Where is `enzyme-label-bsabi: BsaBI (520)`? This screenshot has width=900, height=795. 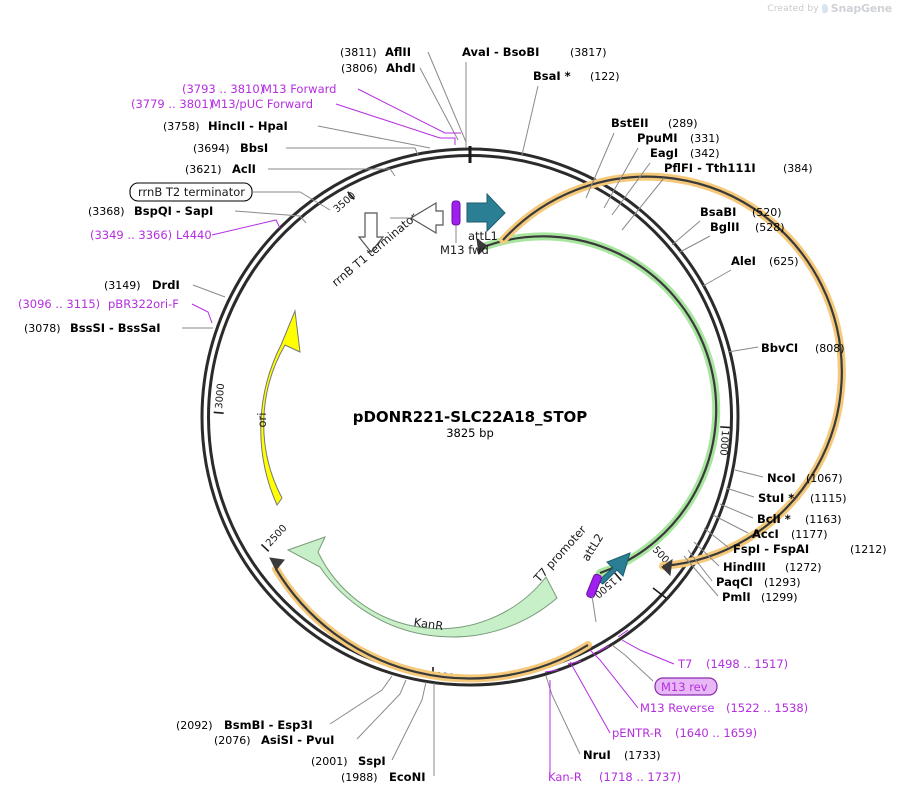
enzyme-label-bsabi: BsaBI (520) is located at coordinates (726, 225).